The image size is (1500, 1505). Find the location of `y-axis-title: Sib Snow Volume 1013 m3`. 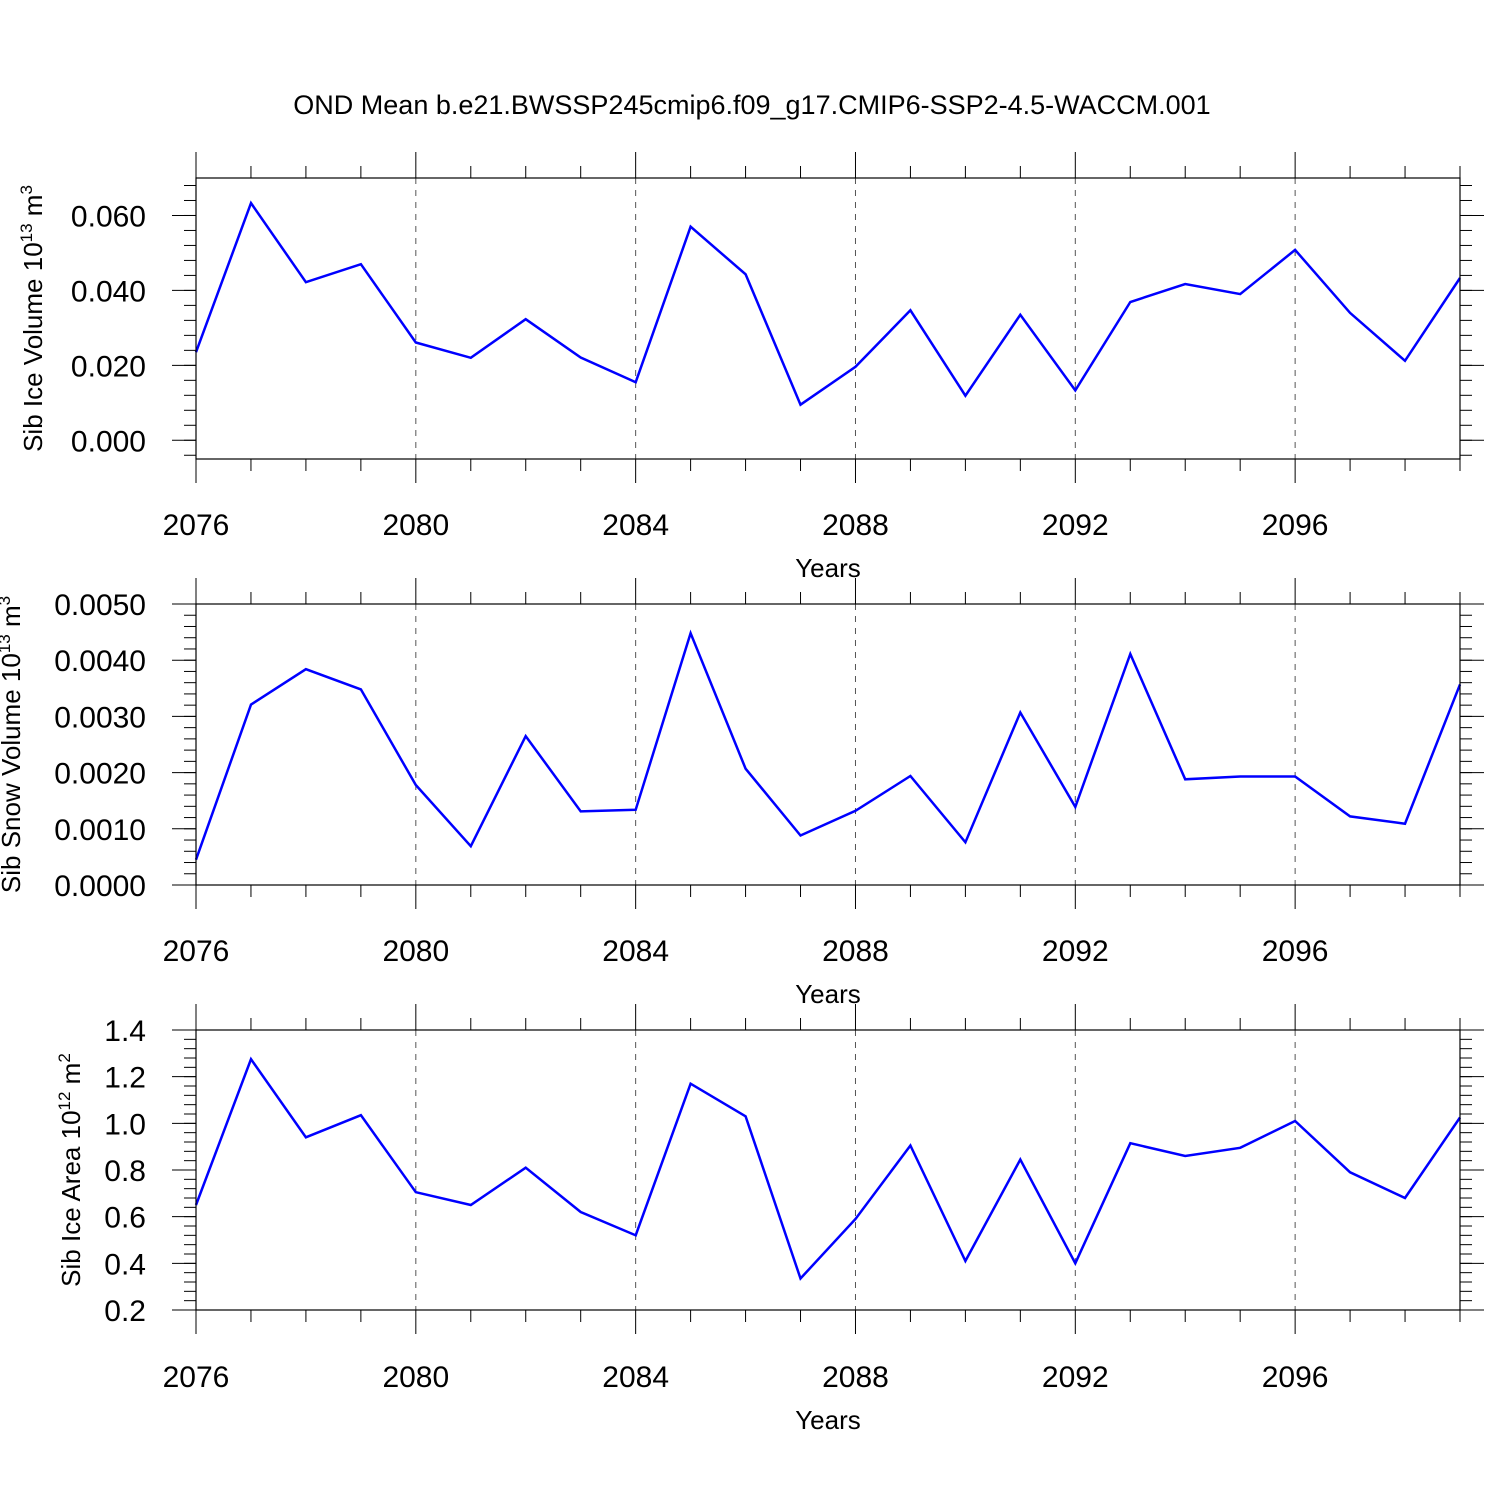

y-axis-title: Sib Snow Volume 1013 m3 is located at coordinates (13, 744).